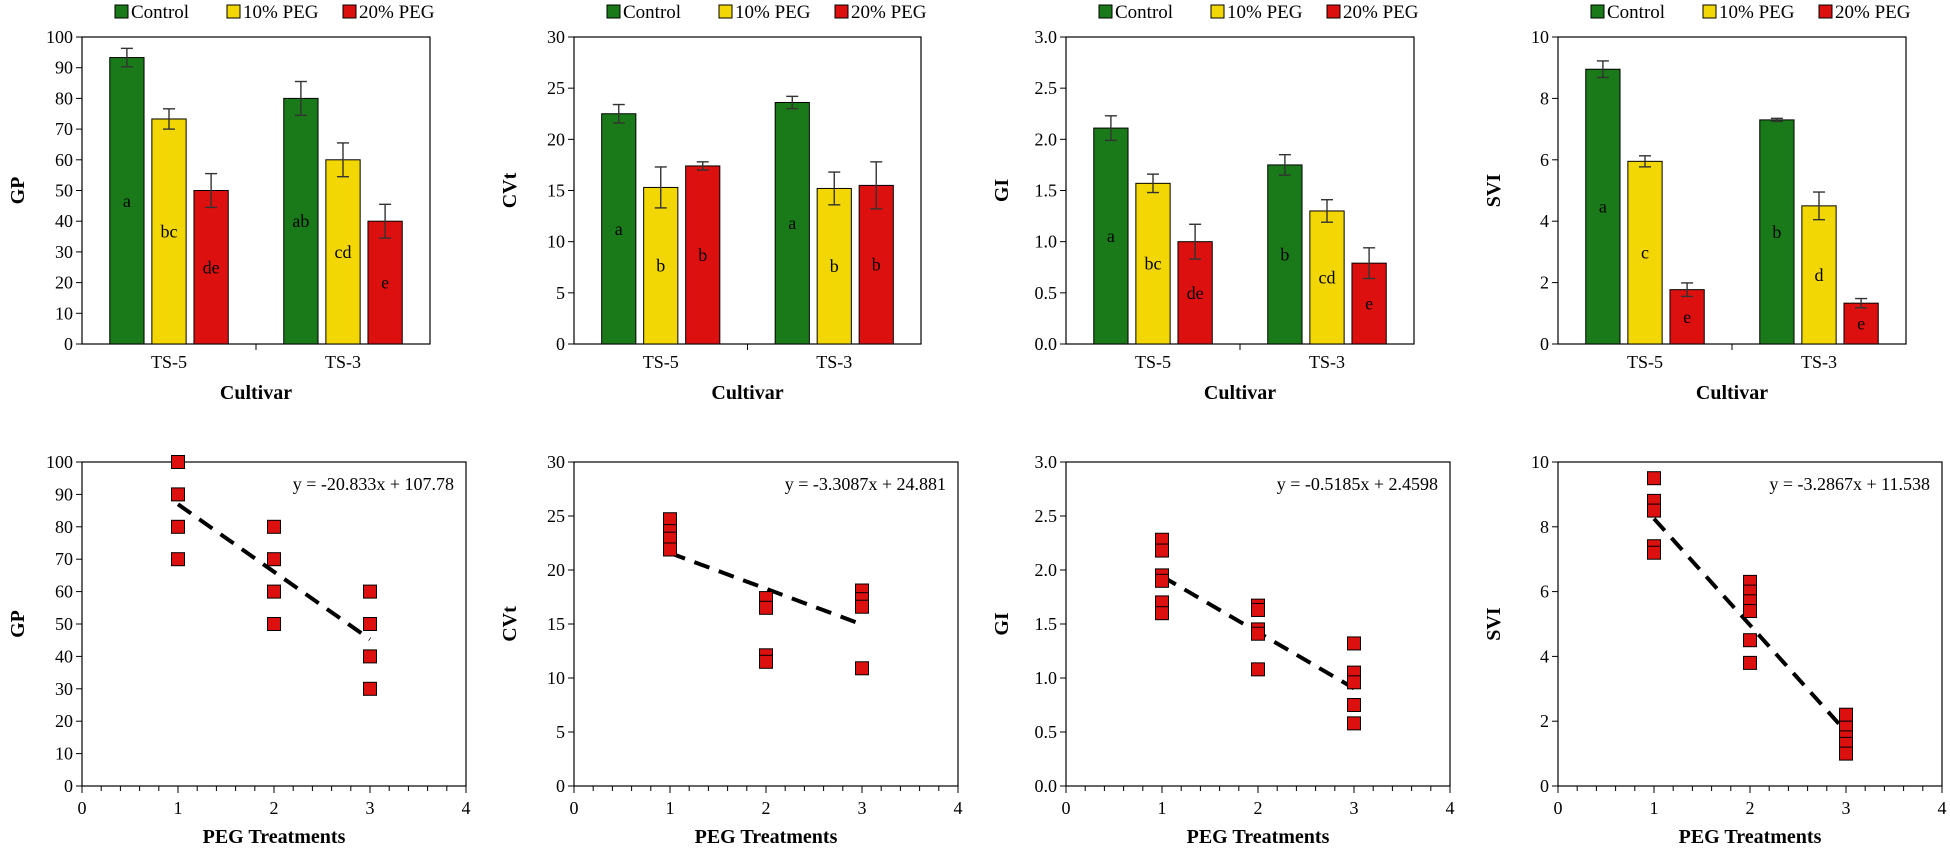 This screenshot has height=851, width=1950. What do you see at coordinates (64, 656) in the screenshot?
I see `y-tick-label: 40` at bounding box center [64, 656].